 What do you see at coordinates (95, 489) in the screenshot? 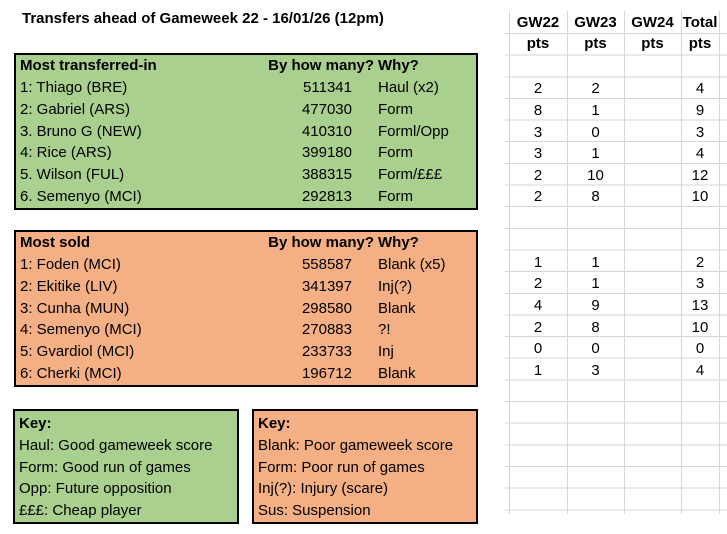
I see `key-line: Opp: Future opposition` at bounding box center [95, 489].